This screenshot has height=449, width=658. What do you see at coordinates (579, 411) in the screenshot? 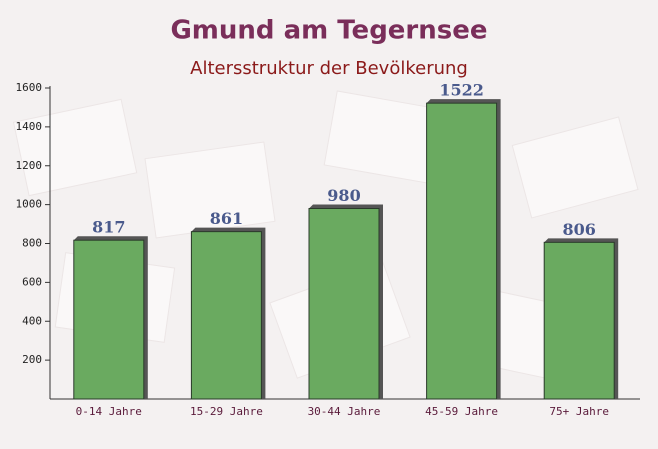
I see `x-tick-label: 75+ Jahre` at bounding box center [579, 411].